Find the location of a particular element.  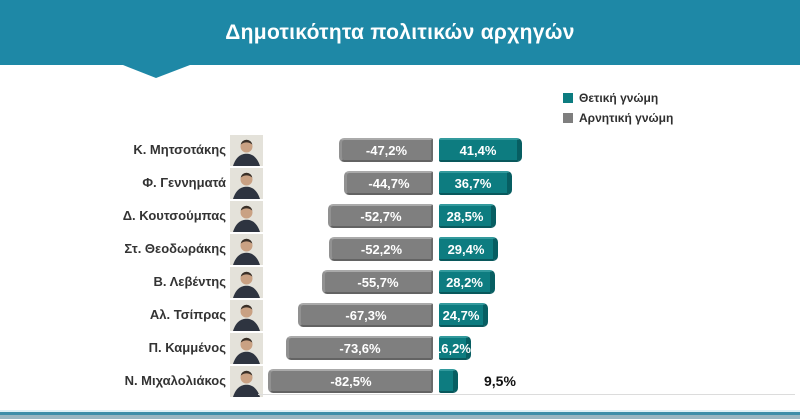

positive-bar is located at coordinates (448, 381).